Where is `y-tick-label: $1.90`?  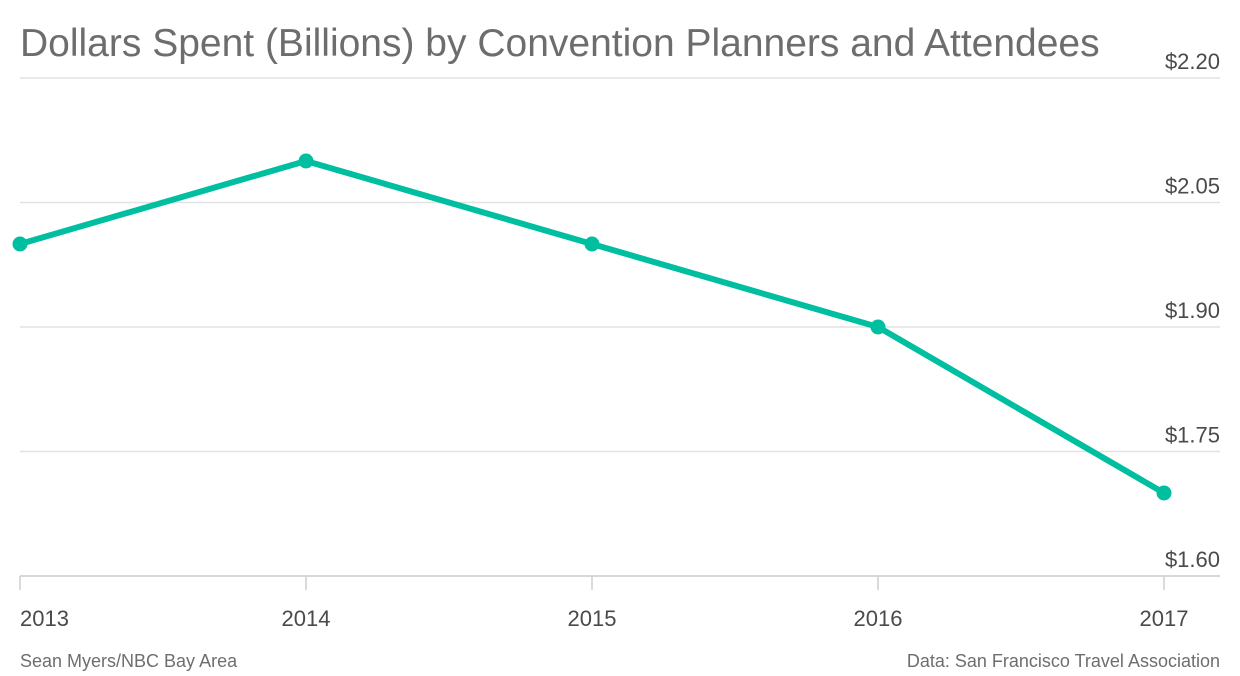 y-tick-label: $1.90 is located at coordinates (1192, 310).